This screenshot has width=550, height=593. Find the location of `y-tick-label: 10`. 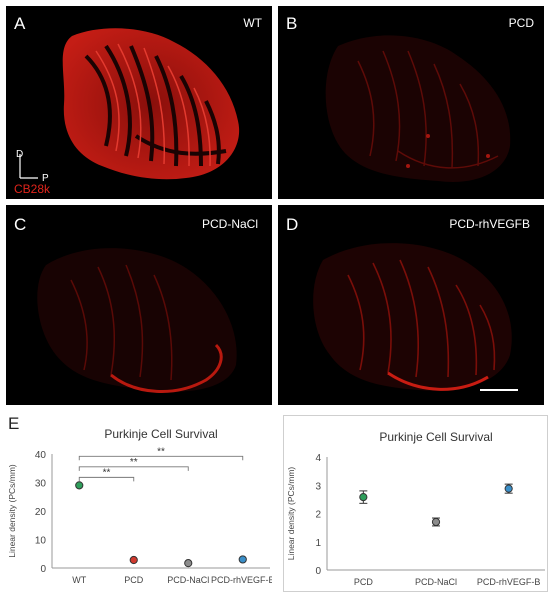

y-tick-label: 10 is located at coordinates (41, 541).